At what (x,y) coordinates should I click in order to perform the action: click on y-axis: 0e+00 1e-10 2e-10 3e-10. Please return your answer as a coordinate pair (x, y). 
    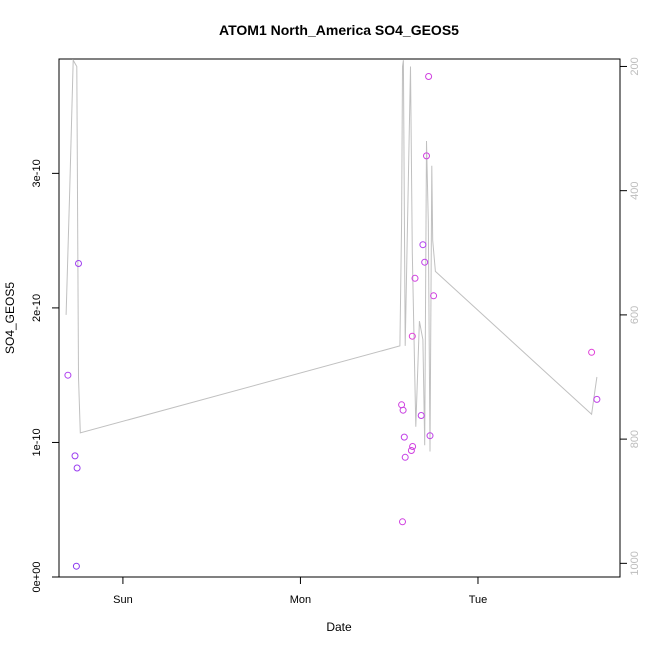
    Looking at the image, I should click on (45, 376).